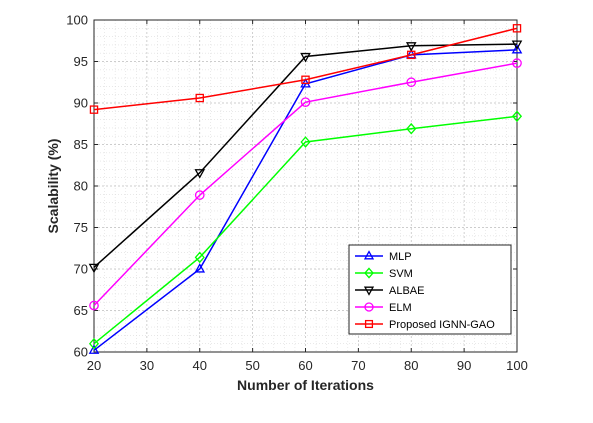 The image size is (593, 423). What do you see at coordinates (81, 144) in the screenshot?
I see `y-tick-label: 85` at bounding box center [81, 144].